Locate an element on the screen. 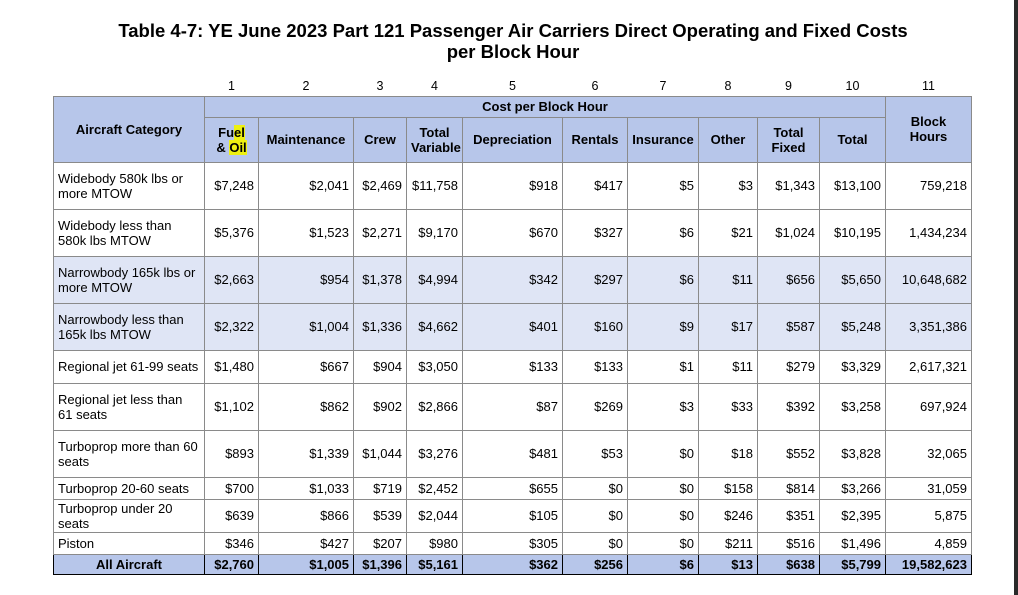 The height and width of the screenshot is (595, 1018). value-cell: $2,469 is located at coordinates (380, 185).